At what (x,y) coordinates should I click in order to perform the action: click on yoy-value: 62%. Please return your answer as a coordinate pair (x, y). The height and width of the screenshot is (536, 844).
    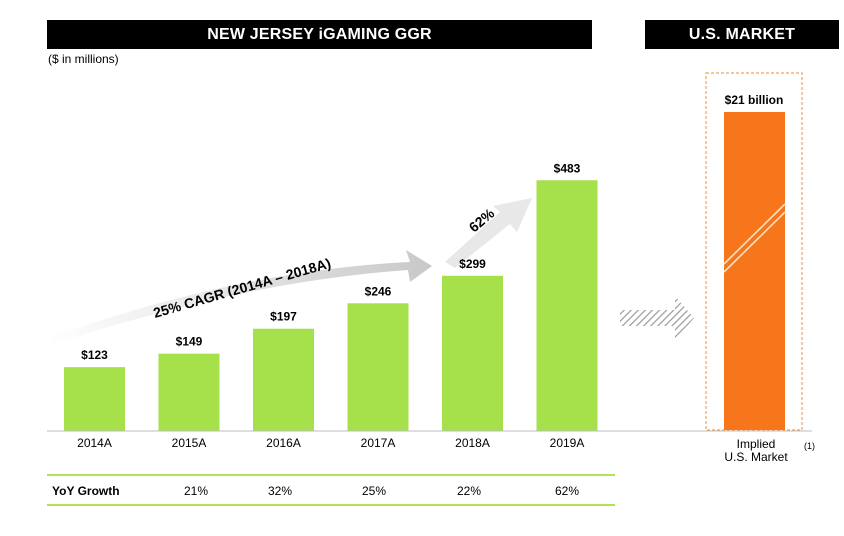
    Looking at the image, I should click on (567, 491).